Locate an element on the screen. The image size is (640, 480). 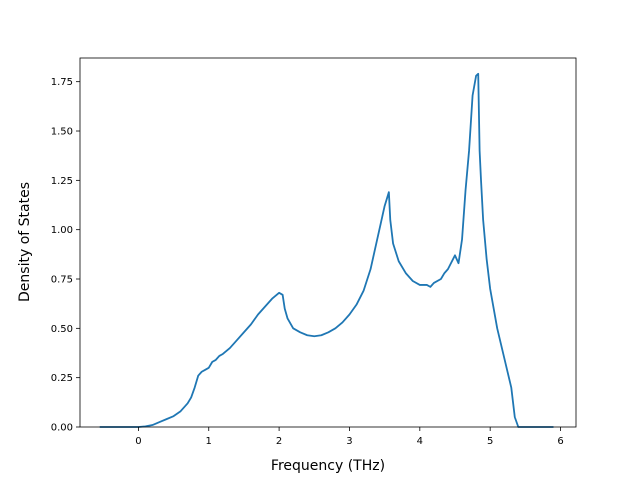
x-tick-label: 0 is located at coordinates (138, 441).